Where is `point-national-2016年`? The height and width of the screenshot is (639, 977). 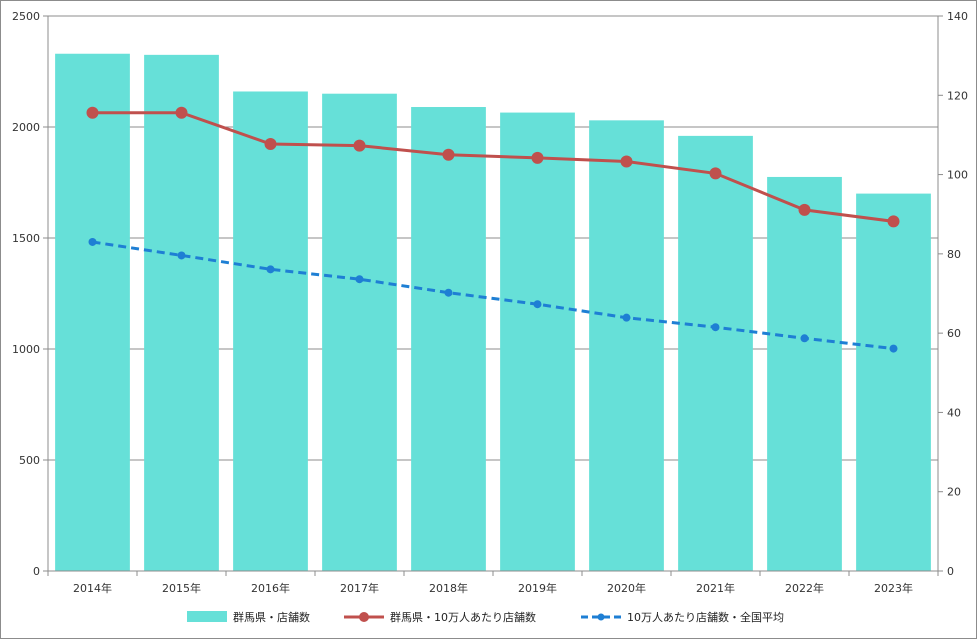 point-national-2016年 is located at coordinates (270, 269).